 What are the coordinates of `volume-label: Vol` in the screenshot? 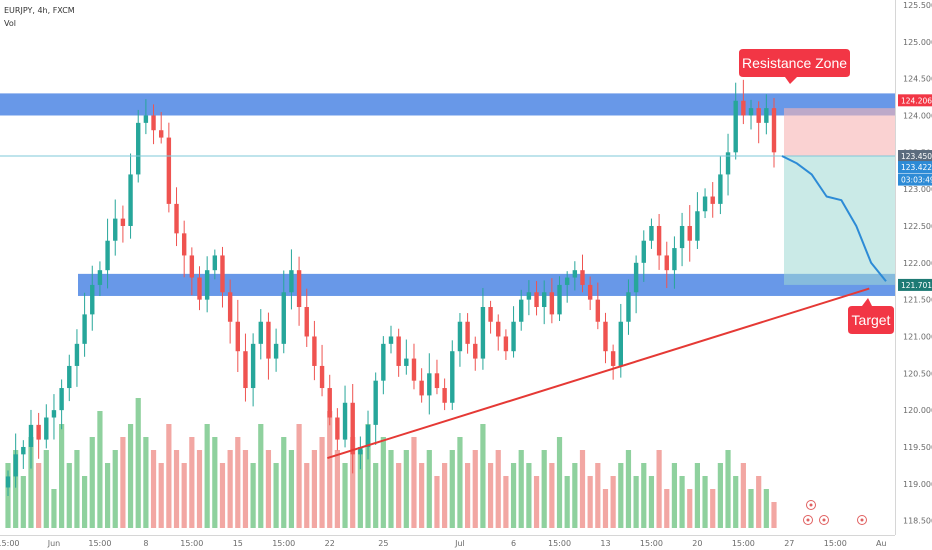 It's located at (10, 23).